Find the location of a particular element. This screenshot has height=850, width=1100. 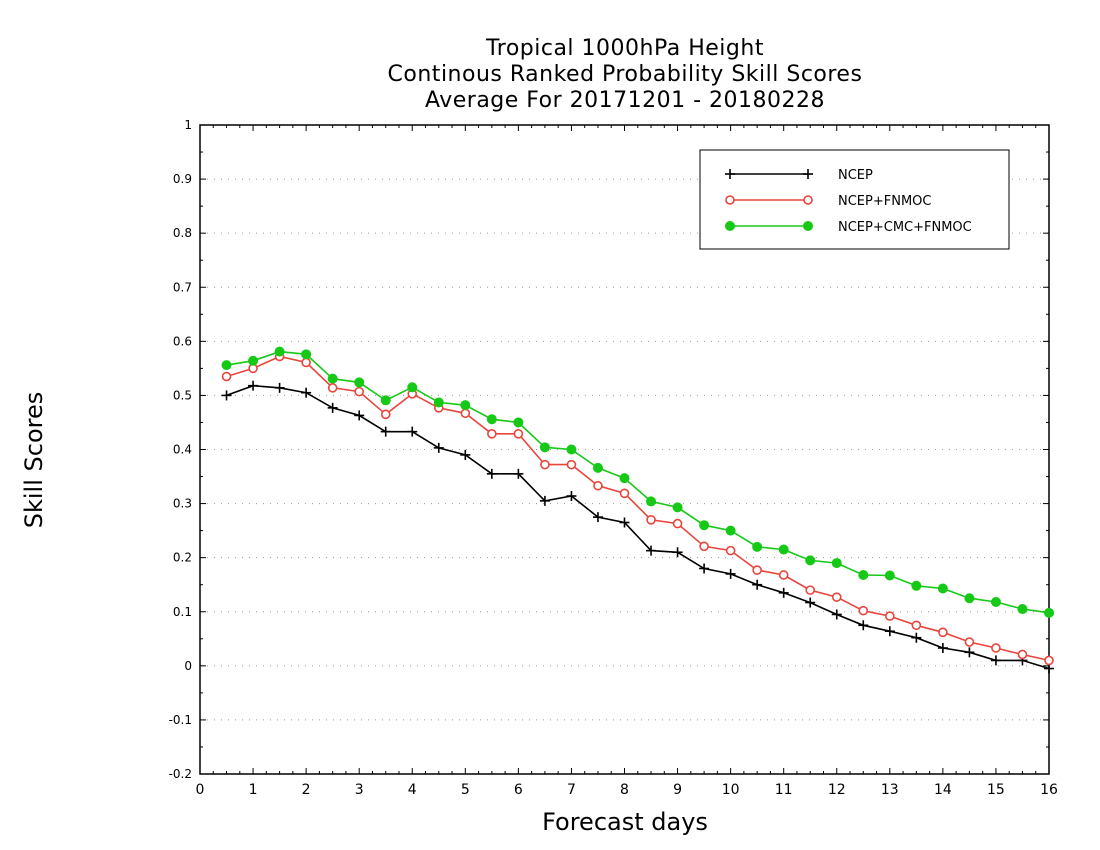

x-tick-label: 13 is located at coordinates (890, 790).